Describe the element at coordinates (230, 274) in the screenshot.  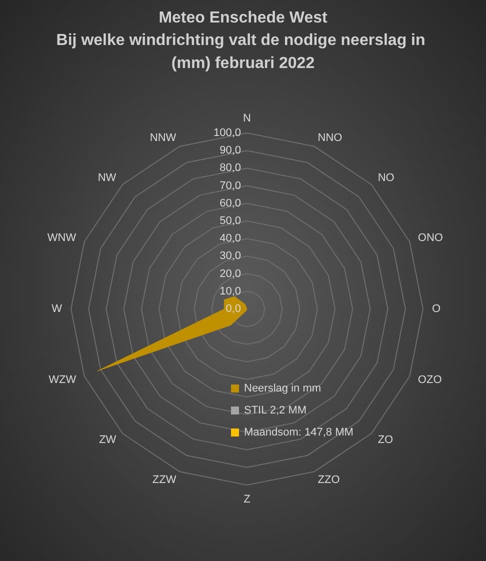
I see `y-tick-label: 20,0` at that location.